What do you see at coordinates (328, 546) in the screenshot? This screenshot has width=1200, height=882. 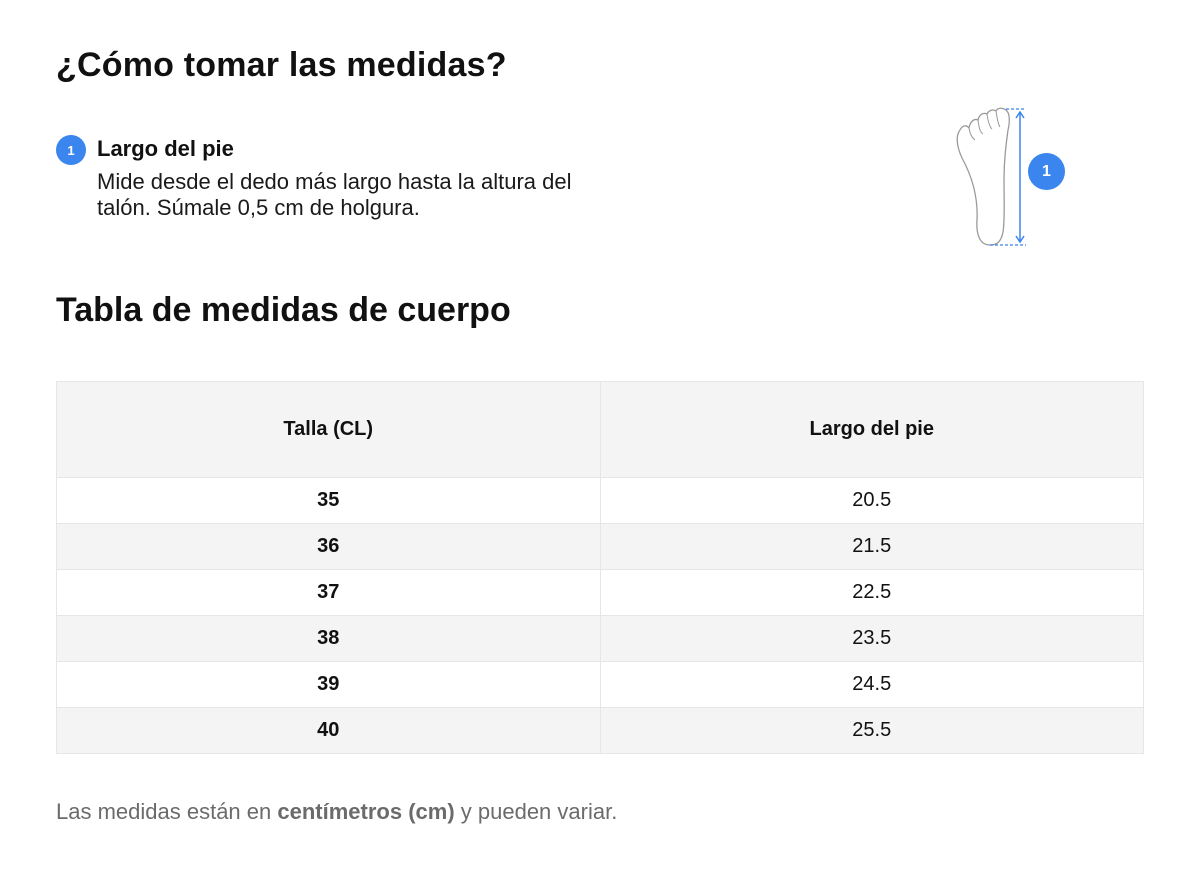 I see `size-cell: 36` at bounding box center [328, 546].